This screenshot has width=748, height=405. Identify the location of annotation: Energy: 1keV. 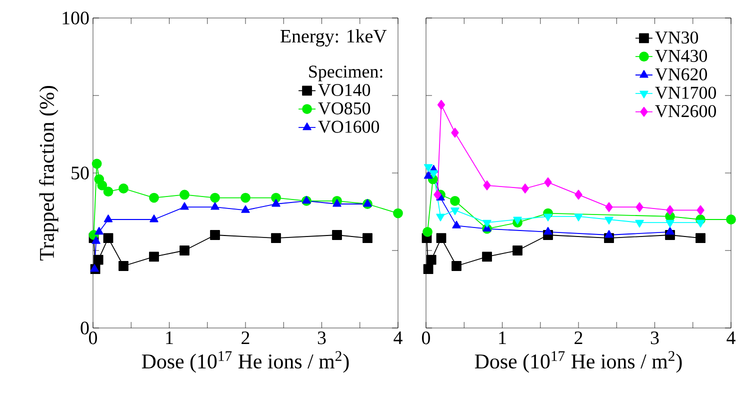
(333, 37).